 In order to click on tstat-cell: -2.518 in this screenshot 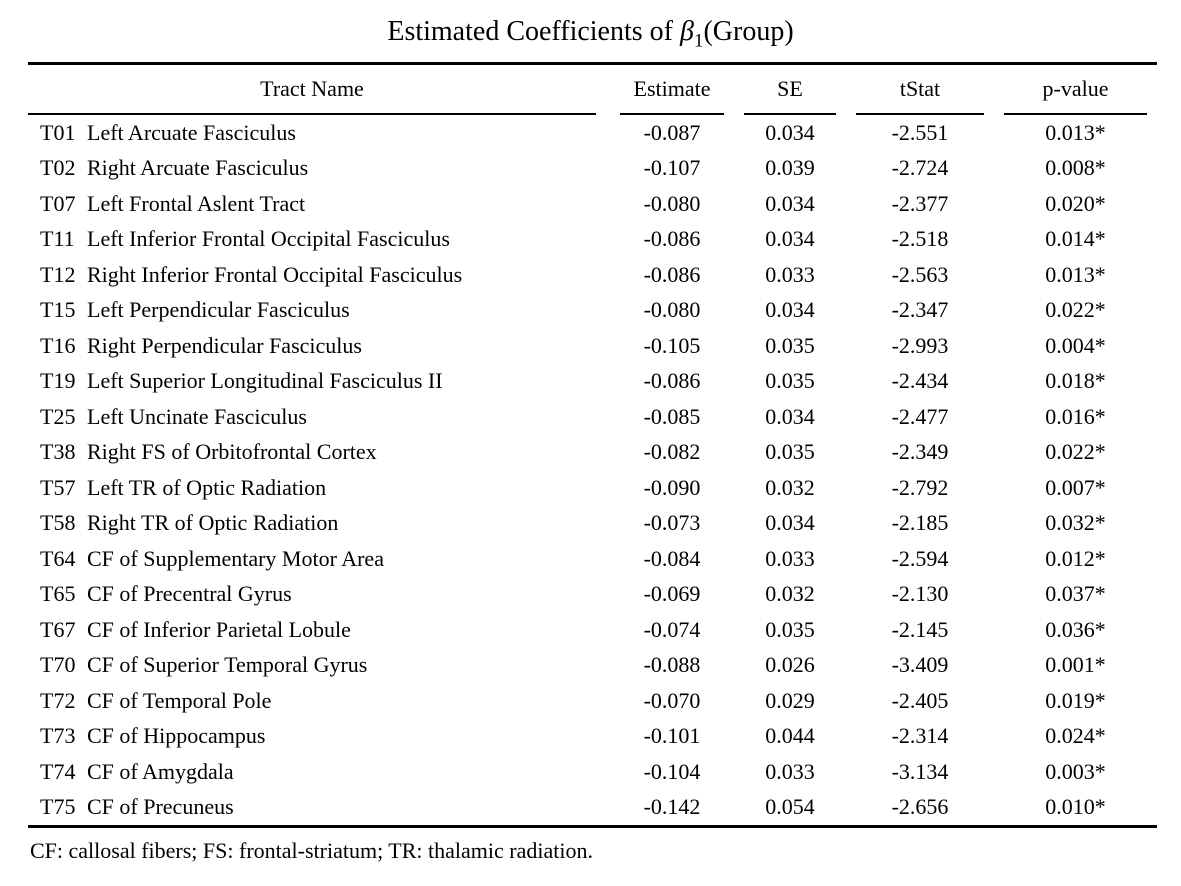, I will do `click(920, 239)`.